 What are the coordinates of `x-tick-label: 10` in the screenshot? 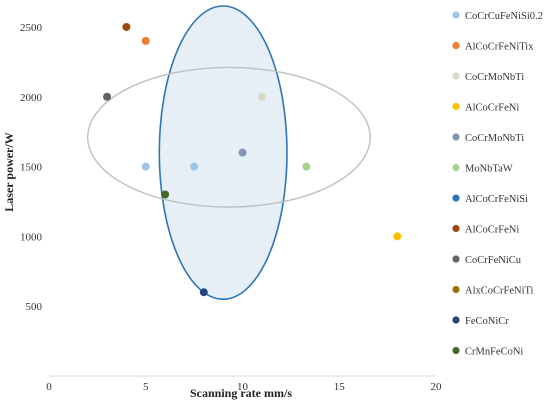 It's located at (243, 387).